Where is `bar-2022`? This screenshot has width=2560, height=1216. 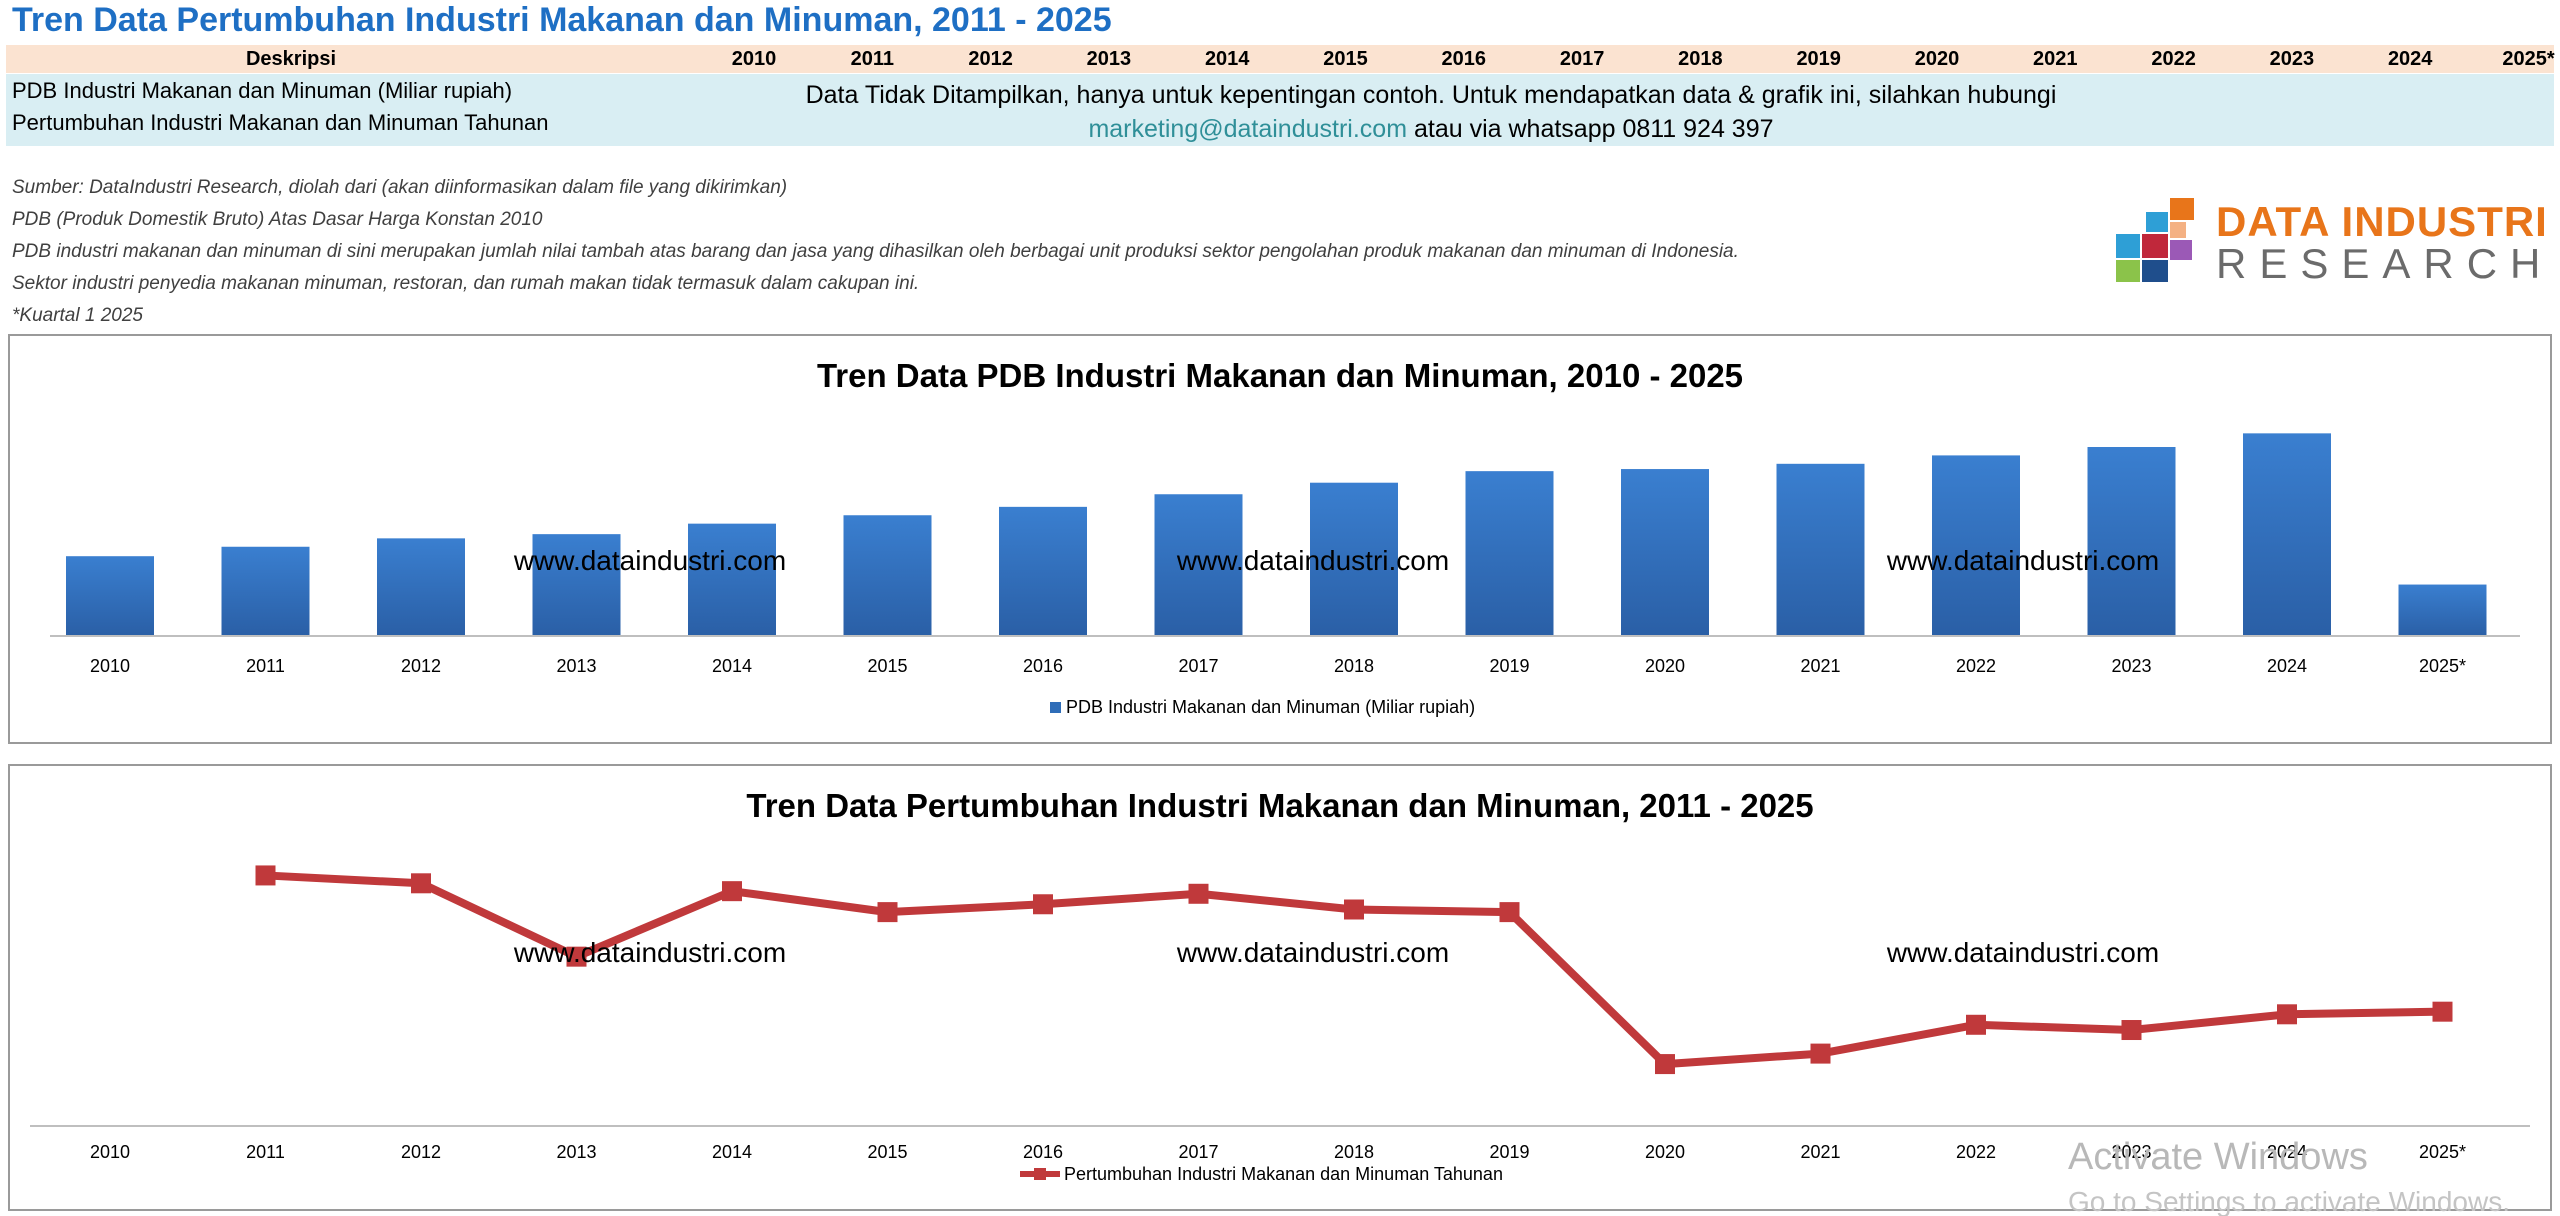
bar-2022 is located at coordinates (1976, 545).